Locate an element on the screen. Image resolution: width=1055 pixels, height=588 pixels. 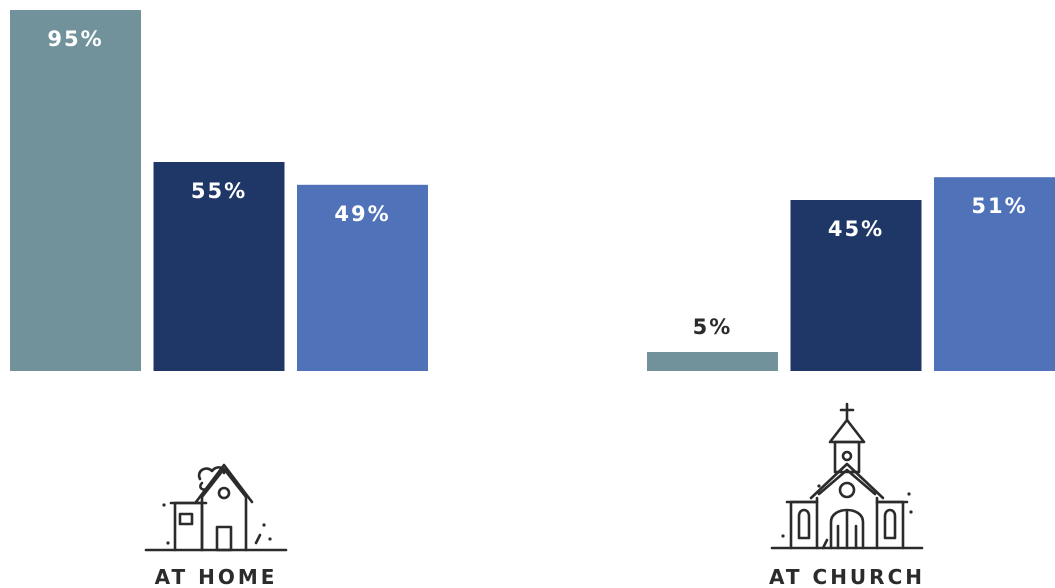
value-label-church-series-3: 51% is located at coordinates (999, 206).